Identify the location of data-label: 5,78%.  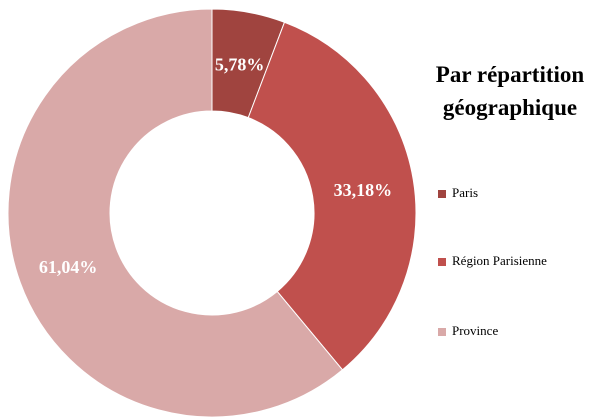
(240, 65).